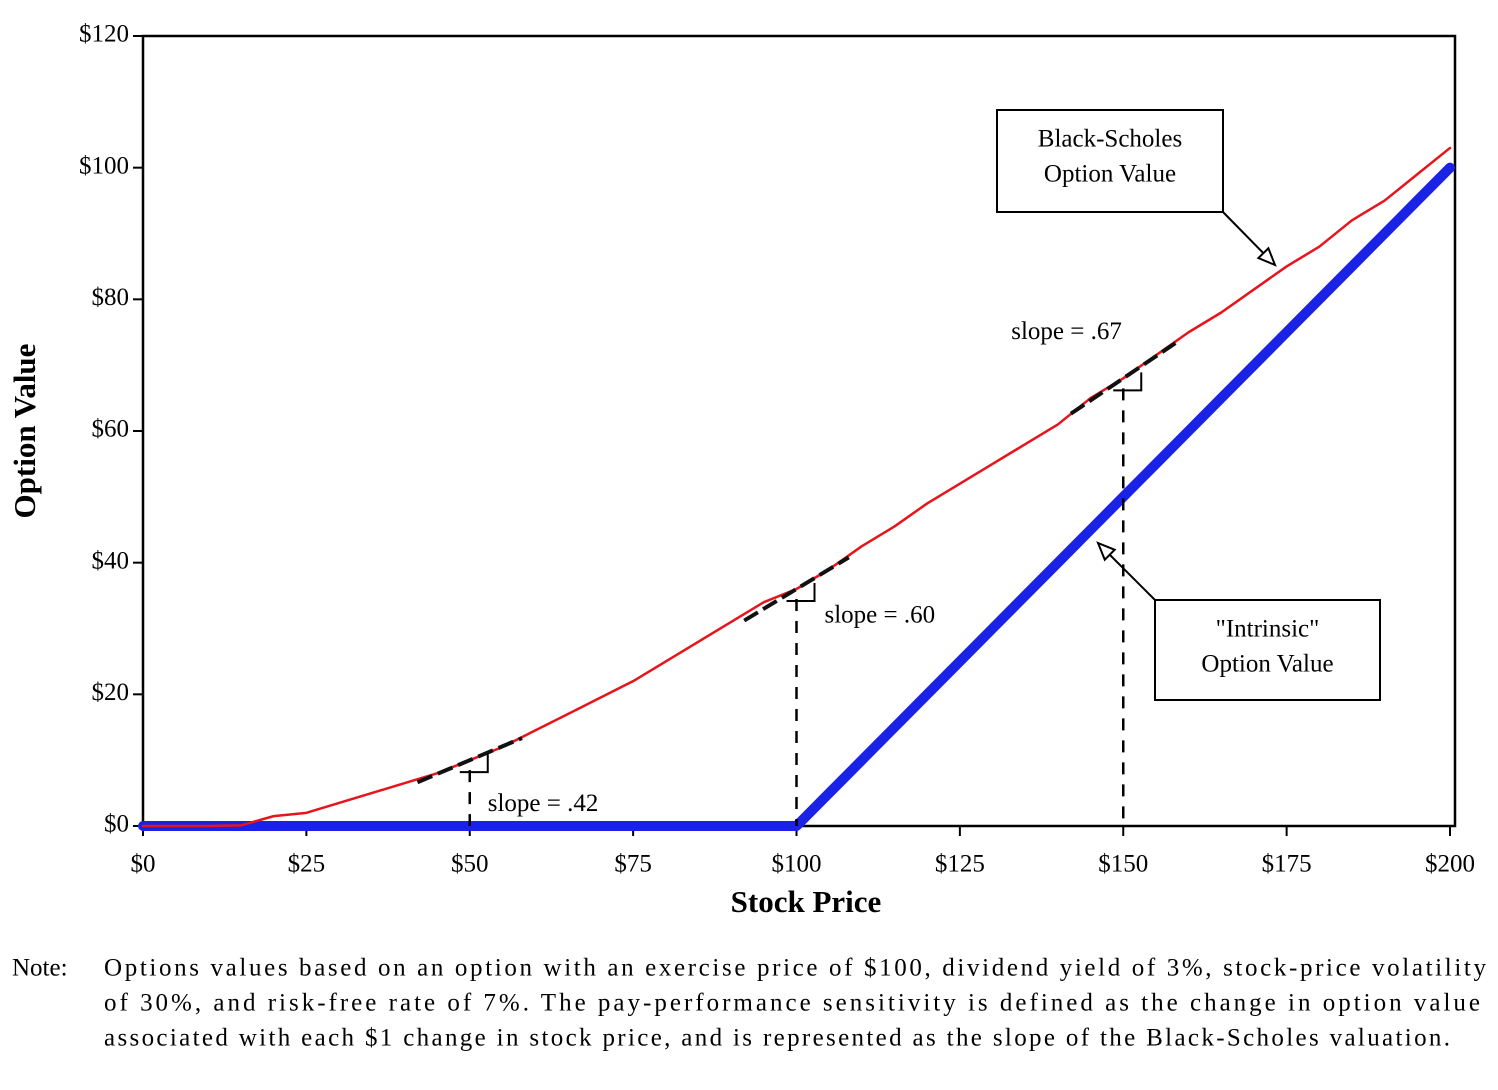 The width and height of the screenshot is (1498, 1090). What do you see at coordinates (143, 864) in the screenshot?
I see `x-tick-label: $0` at bounding box center [143, 864].